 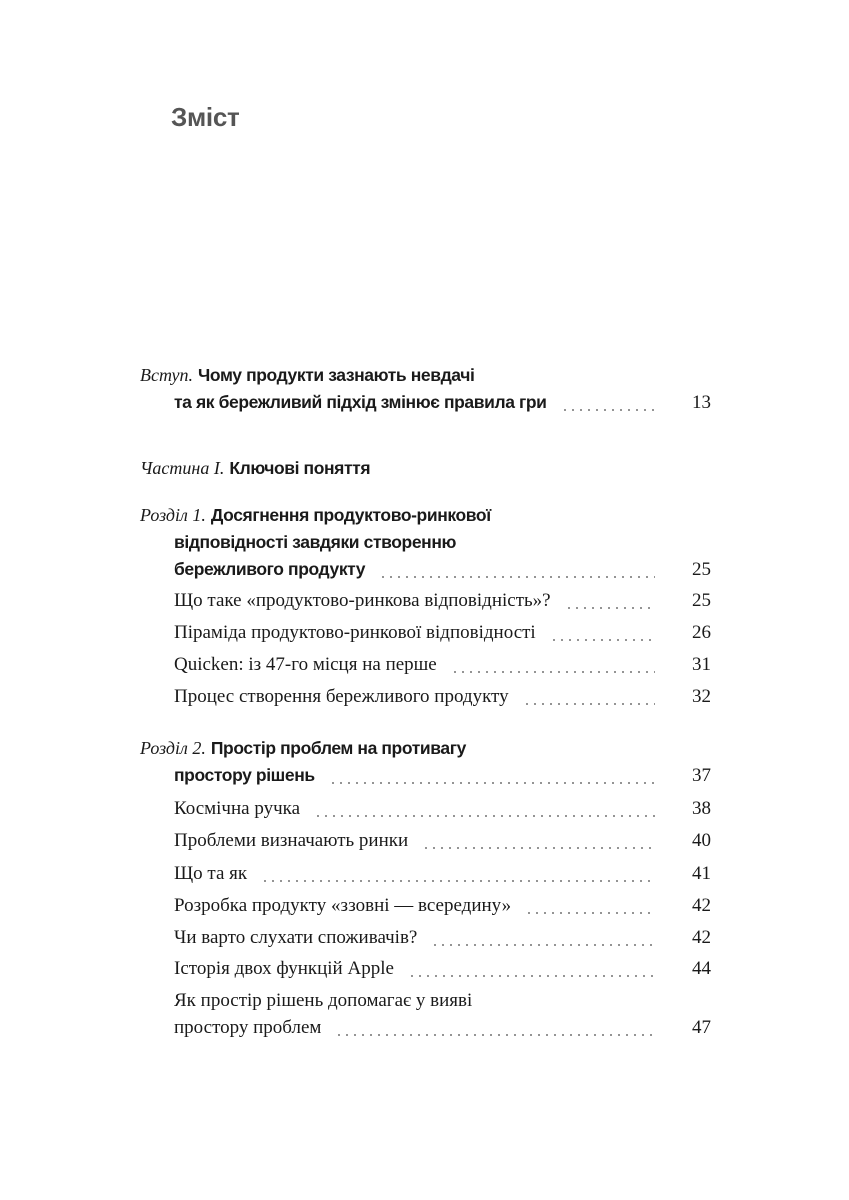 I want to click on section-title: Quicken: із 47-го місця на перше, so click(x=305, y=664).